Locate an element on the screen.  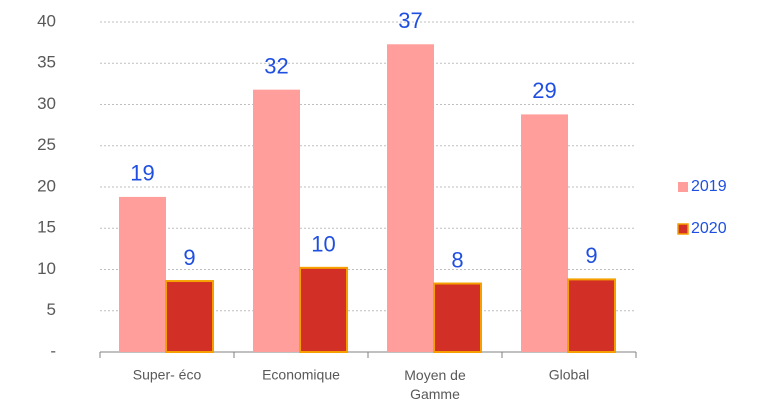
value-label: 29 is located at coordinates (544, 90).